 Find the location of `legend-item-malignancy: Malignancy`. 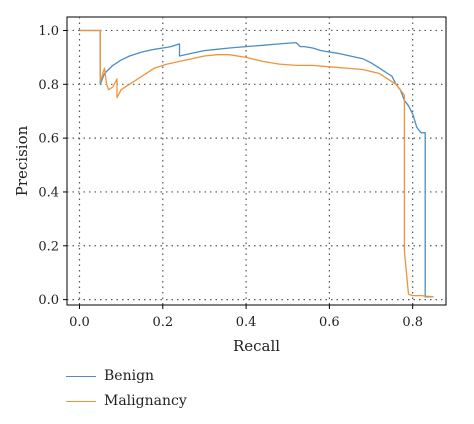

legend-item-malignancy: Malignancy is located at coordinates (126, 401).